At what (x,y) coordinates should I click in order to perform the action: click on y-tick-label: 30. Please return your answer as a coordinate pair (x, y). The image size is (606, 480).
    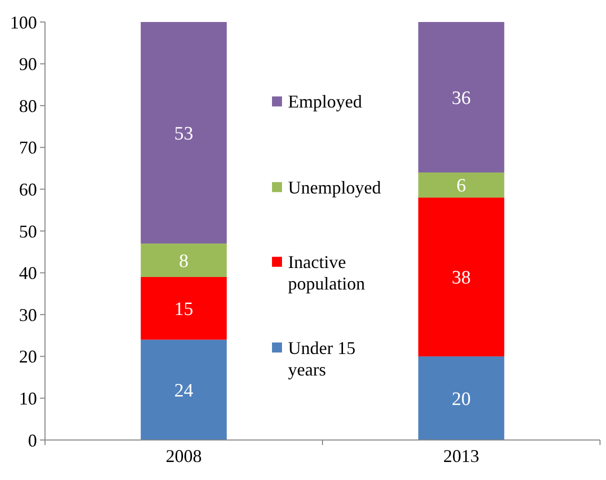
    Looking at the image, I should click on (28, 314).